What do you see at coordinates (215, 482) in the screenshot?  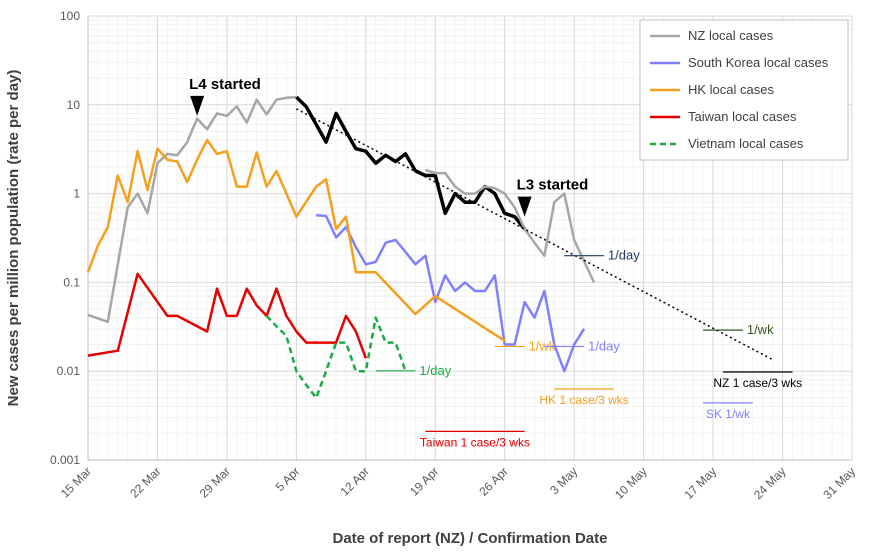 I see `x-tick-label: 29 Mar` at bounding box center [215, 482].